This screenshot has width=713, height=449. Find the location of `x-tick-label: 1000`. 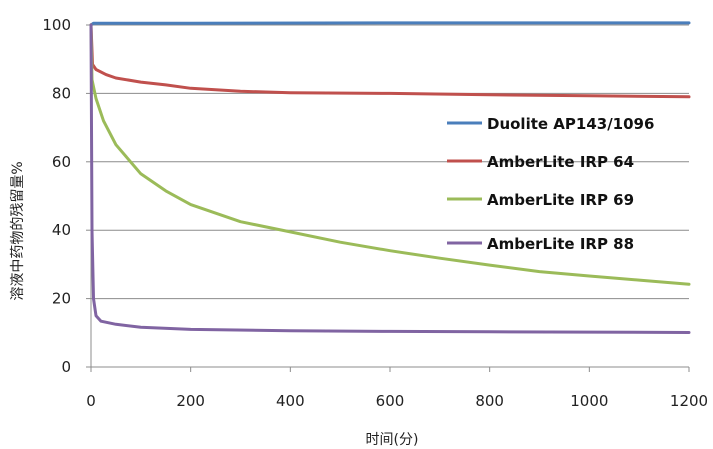

x-tick-label: 1000 is located at coordinates (589, 401).